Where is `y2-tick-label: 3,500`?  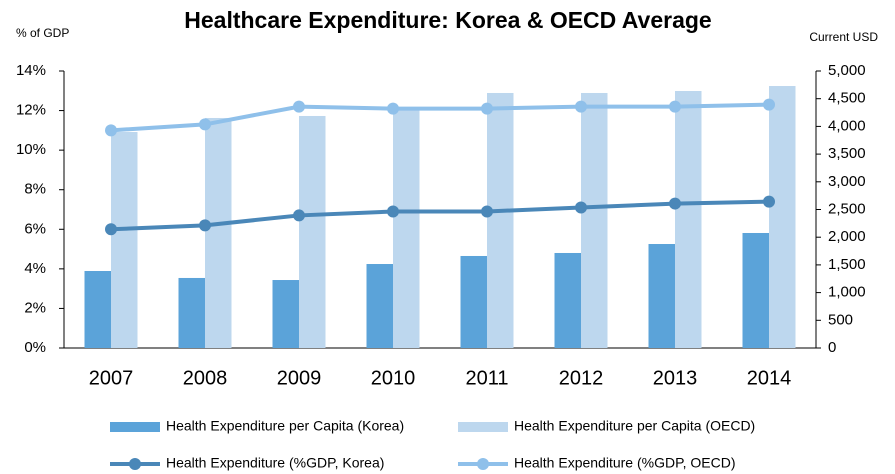
y2-tick-label: 3,500 is located at coordinates (847, 153).